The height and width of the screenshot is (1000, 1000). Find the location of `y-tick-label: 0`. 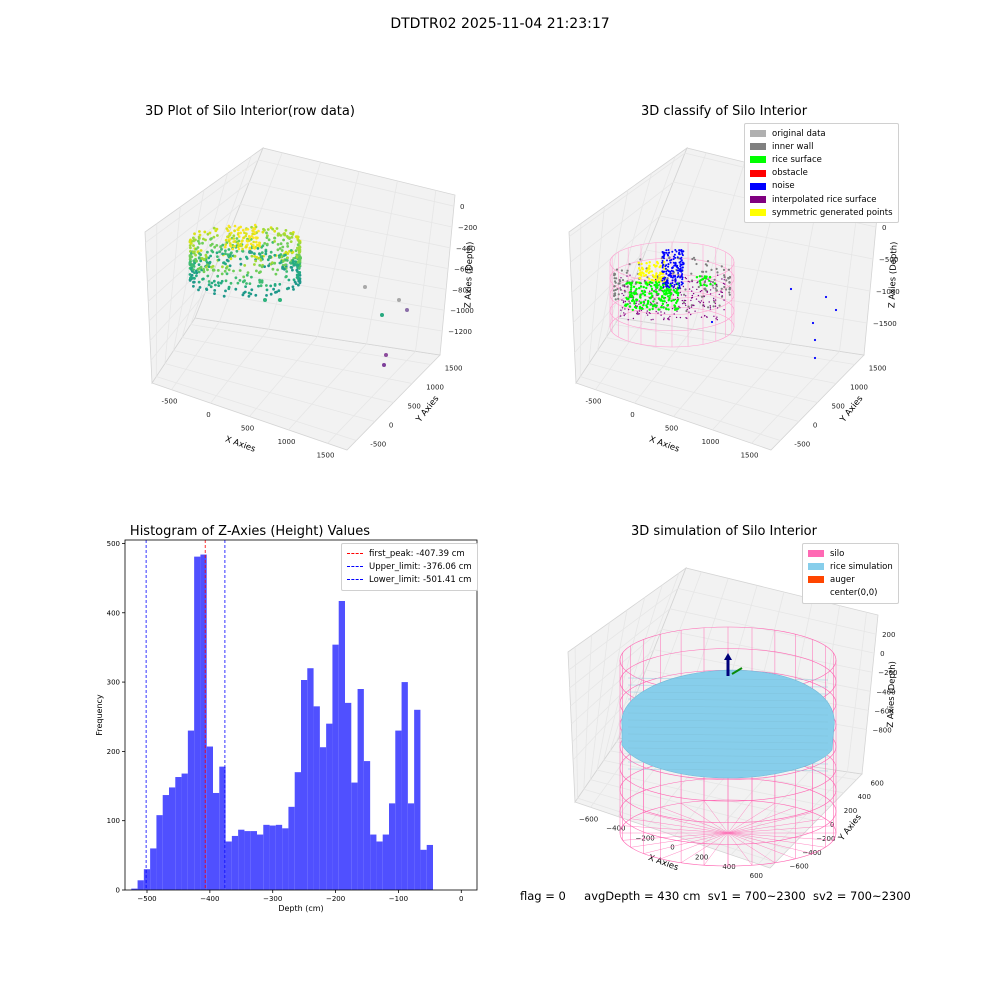

y-tick-label: 0 is located at coordinates (391, 426).